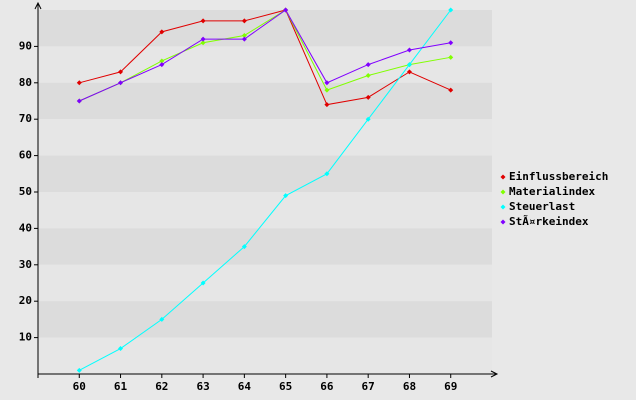 The height and width of the screenshot is (400, 636). What do you see at coordinates (25, 227) in the screenshot?
I see `y-tick-label: 40` at bounding box center [25, 227].